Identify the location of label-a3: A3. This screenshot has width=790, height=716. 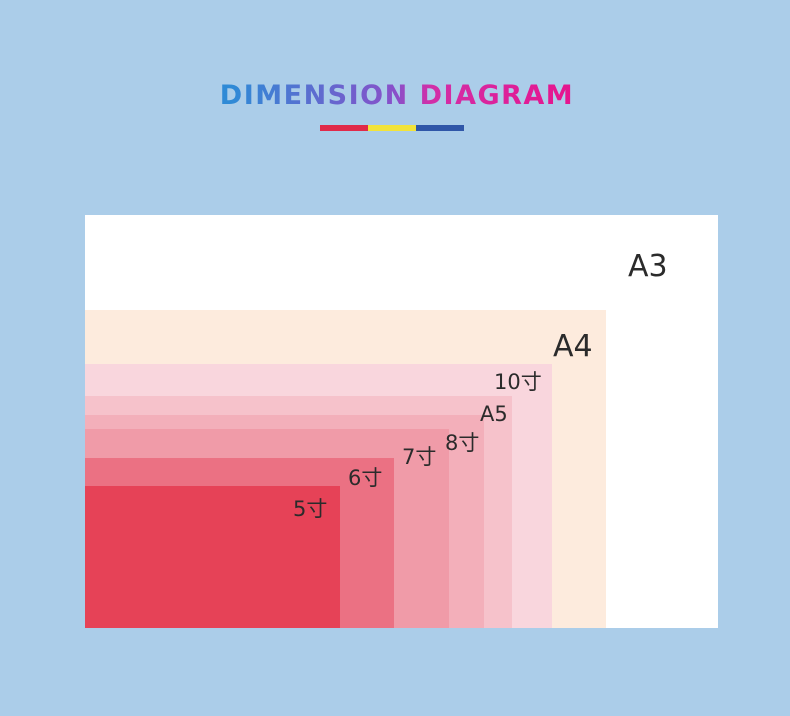
(648, 266).